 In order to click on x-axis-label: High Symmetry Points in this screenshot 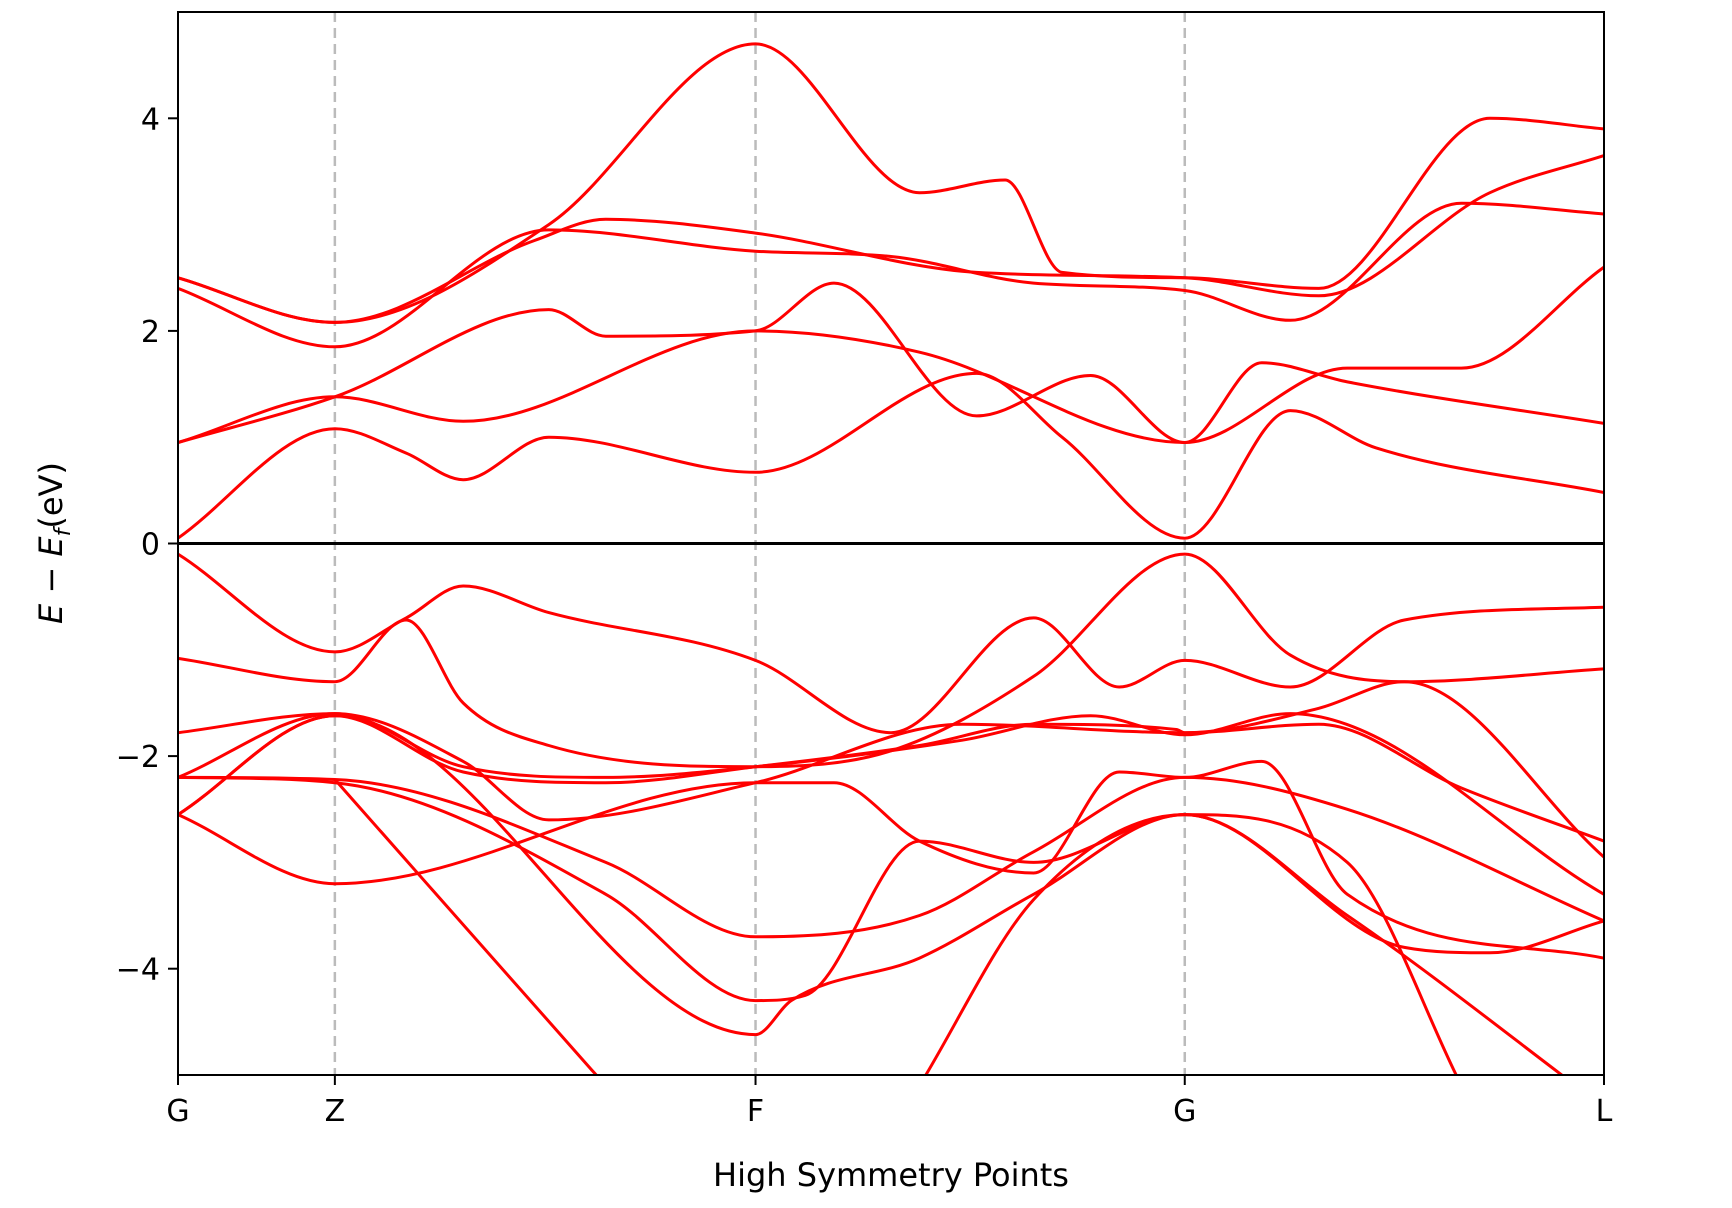, I will do `click(891, 1175)`.